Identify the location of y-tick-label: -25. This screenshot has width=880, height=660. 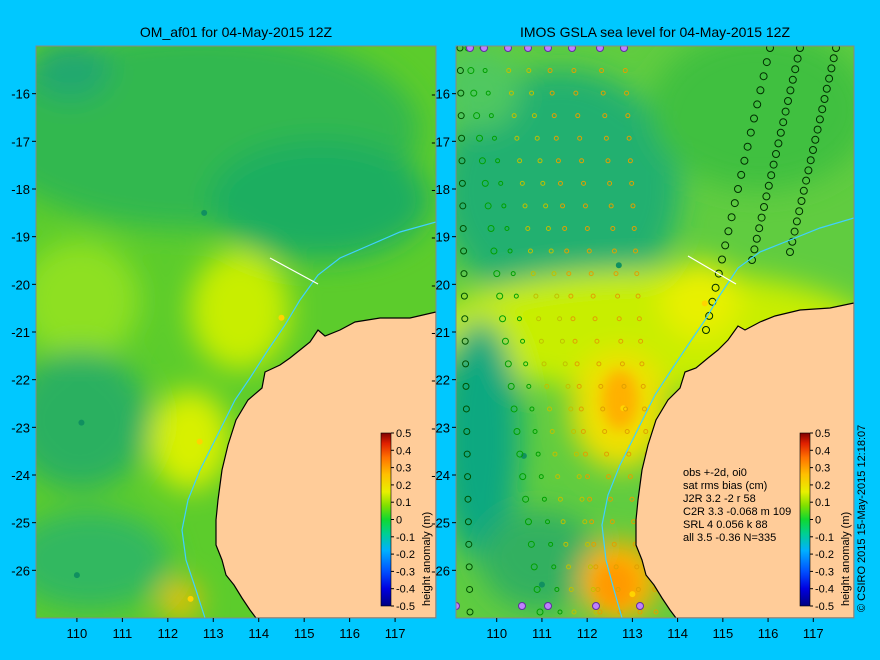
(440, 523).